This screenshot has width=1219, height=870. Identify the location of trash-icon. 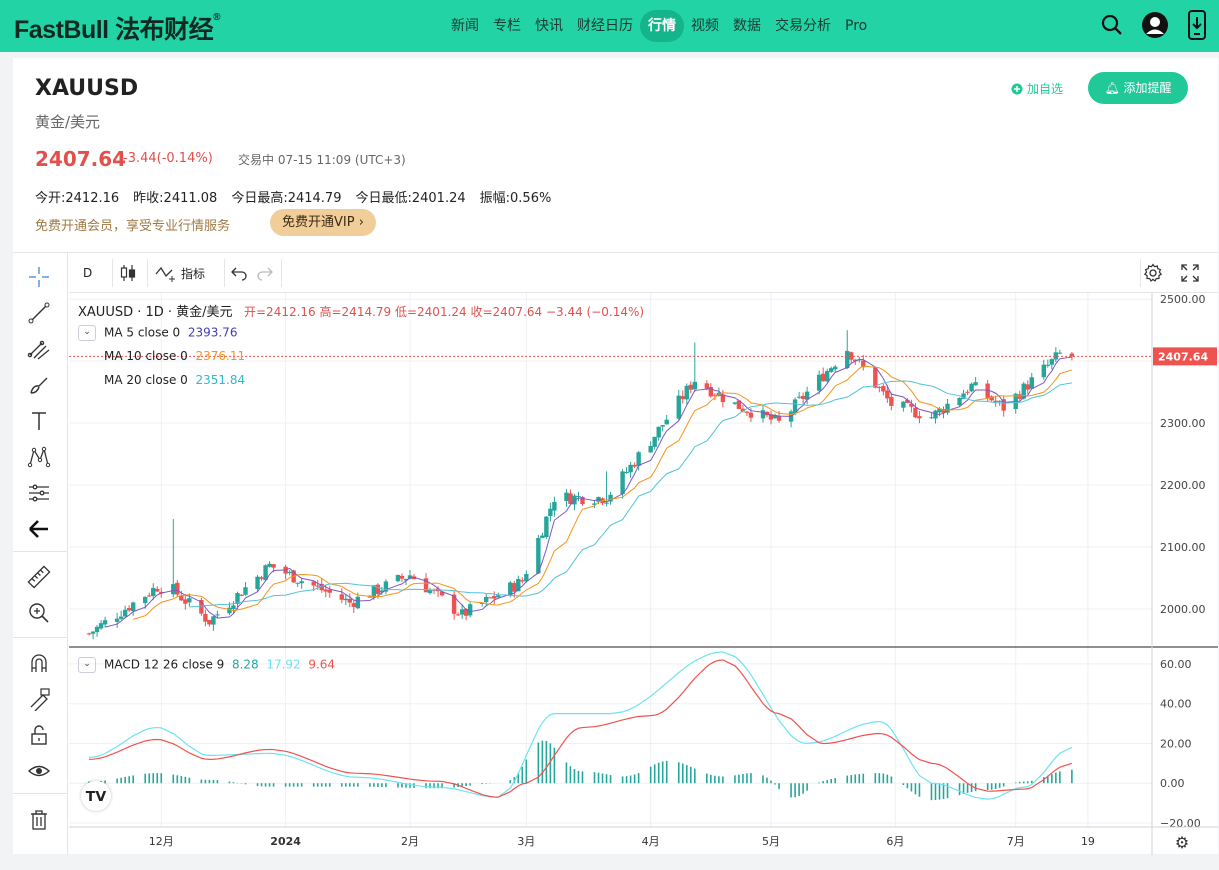
(39, 820).